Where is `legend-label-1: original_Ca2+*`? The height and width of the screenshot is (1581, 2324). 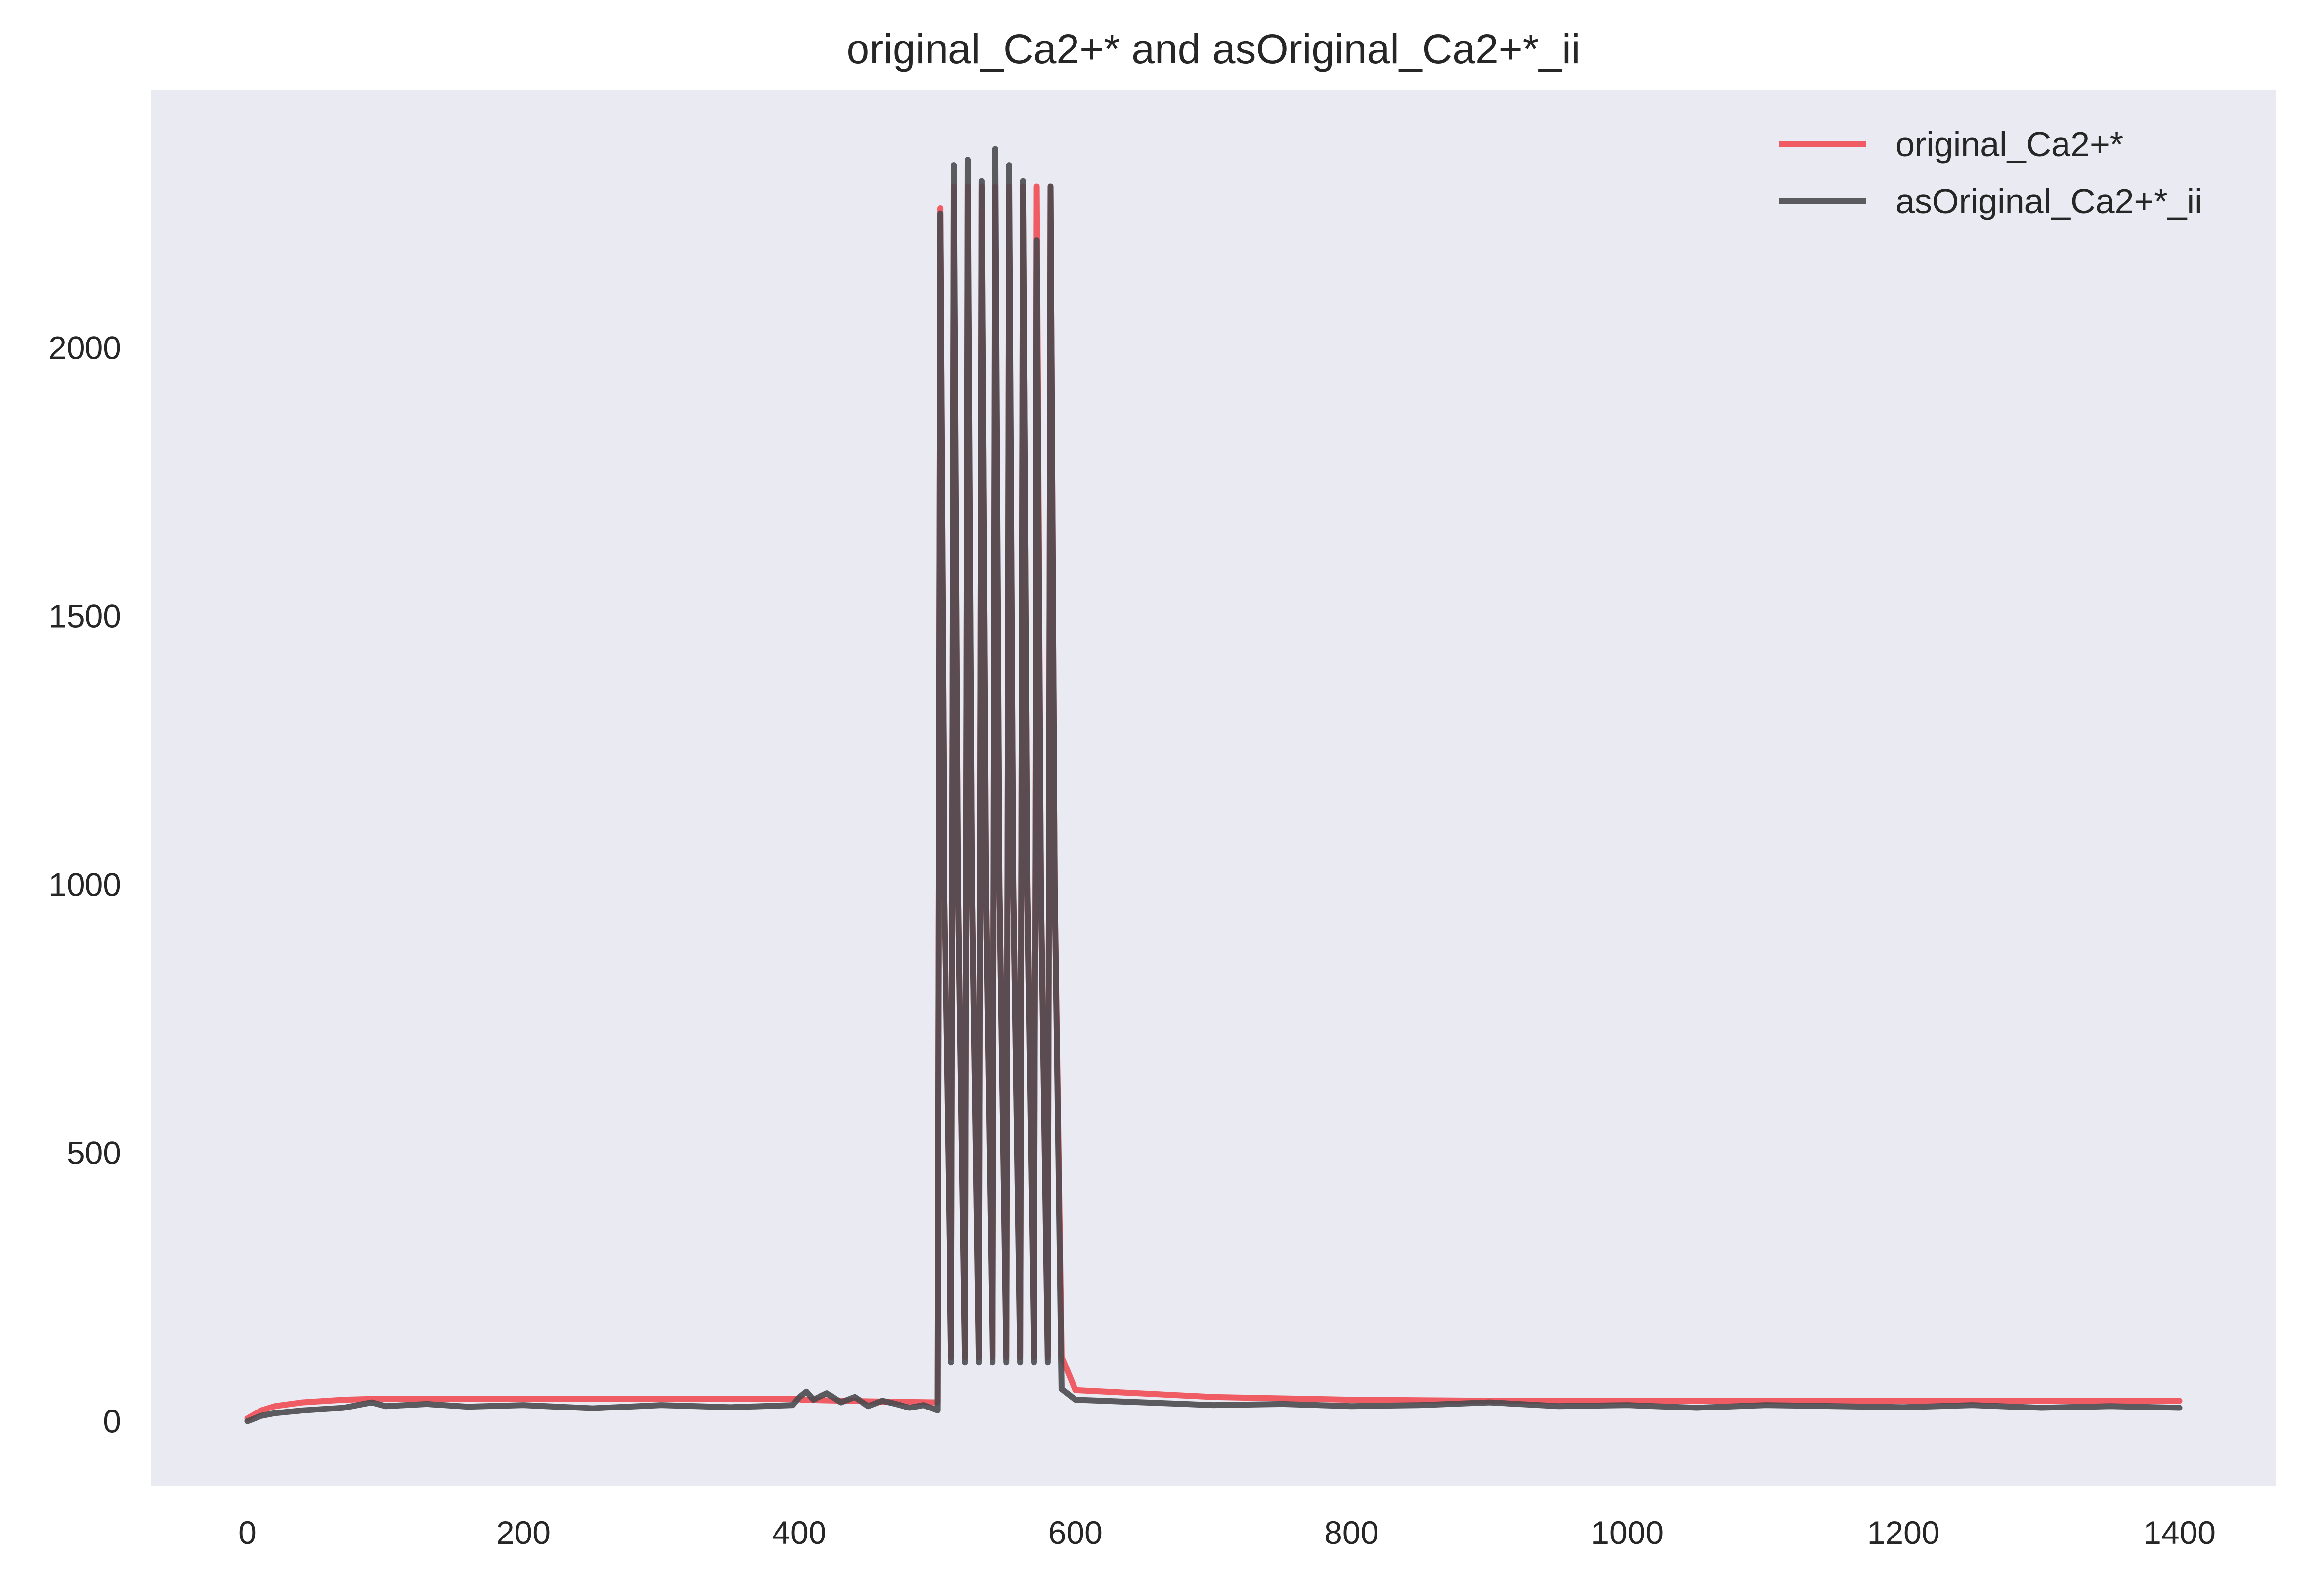
legend-label-1: original_Ca2+* is located at coordinates (2009, 144).